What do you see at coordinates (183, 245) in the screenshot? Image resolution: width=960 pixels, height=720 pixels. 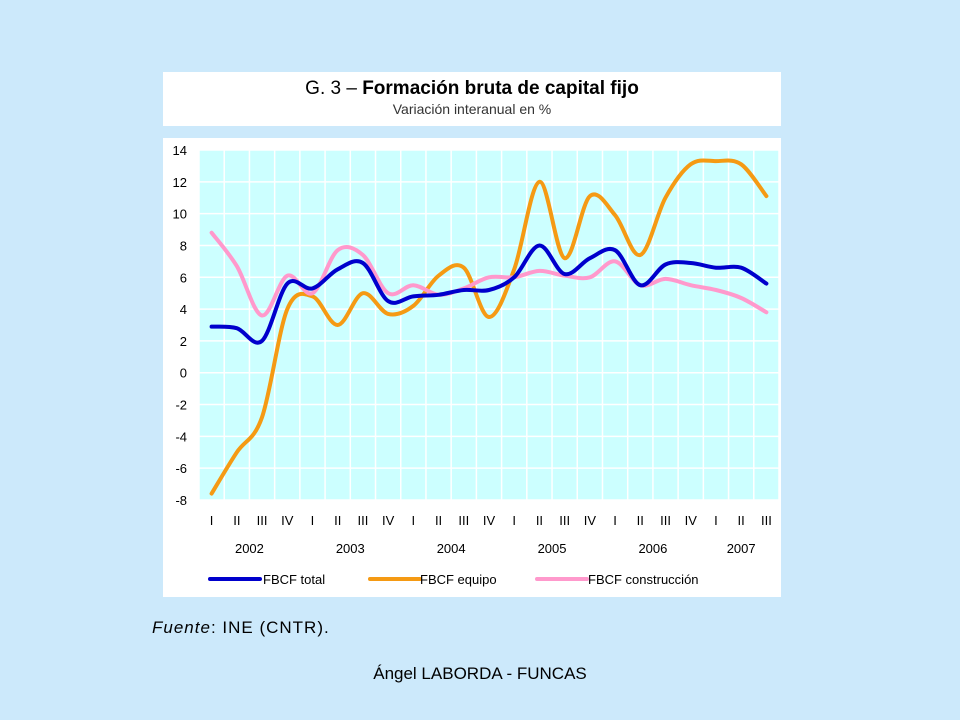 I see `y-tick-label: 8` at bounding box center [183, 245].